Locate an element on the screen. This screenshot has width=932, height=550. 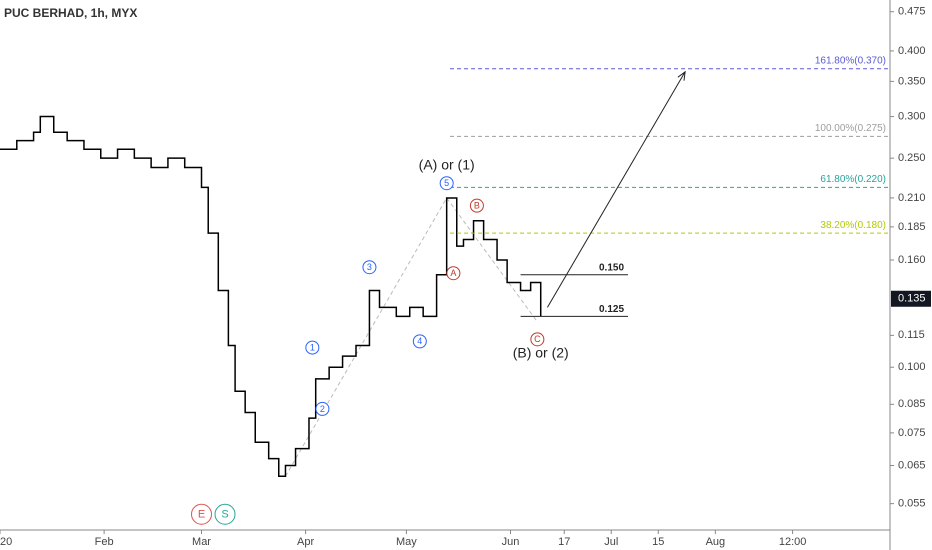
y-tick-label: 0.350 is located at coordinates (912, 81).